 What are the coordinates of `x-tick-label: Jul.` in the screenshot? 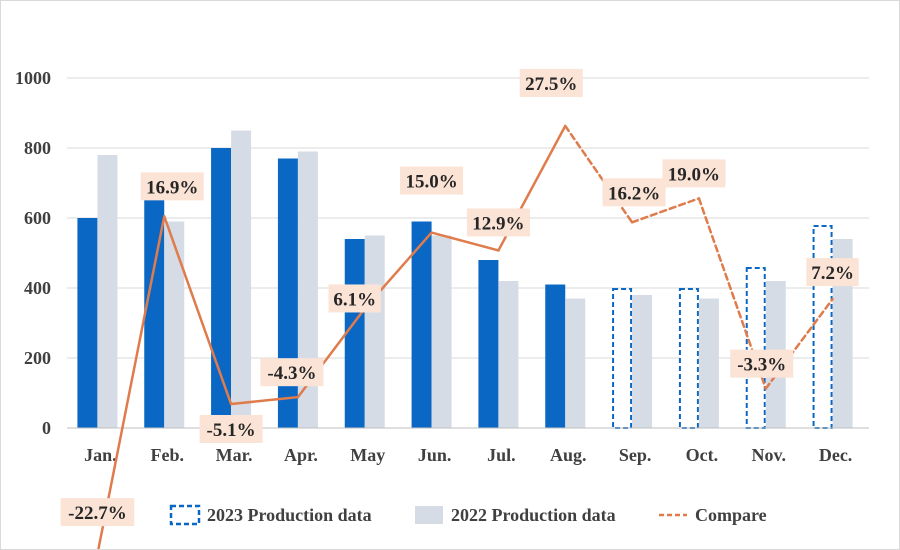 It's located at (501, 455).